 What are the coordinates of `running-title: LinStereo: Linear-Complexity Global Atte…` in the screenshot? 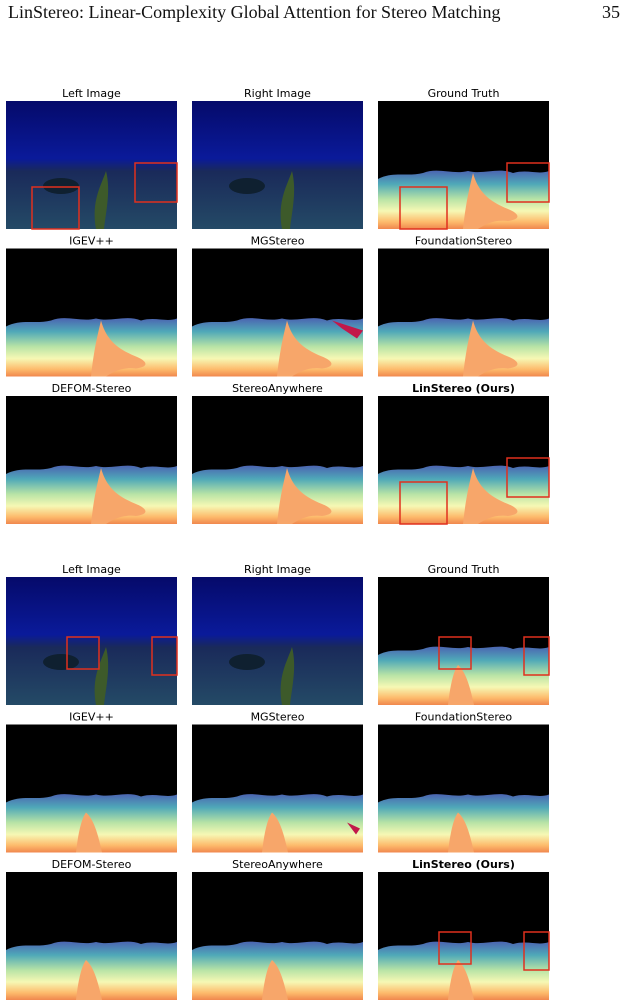 It's located at (254, 12).